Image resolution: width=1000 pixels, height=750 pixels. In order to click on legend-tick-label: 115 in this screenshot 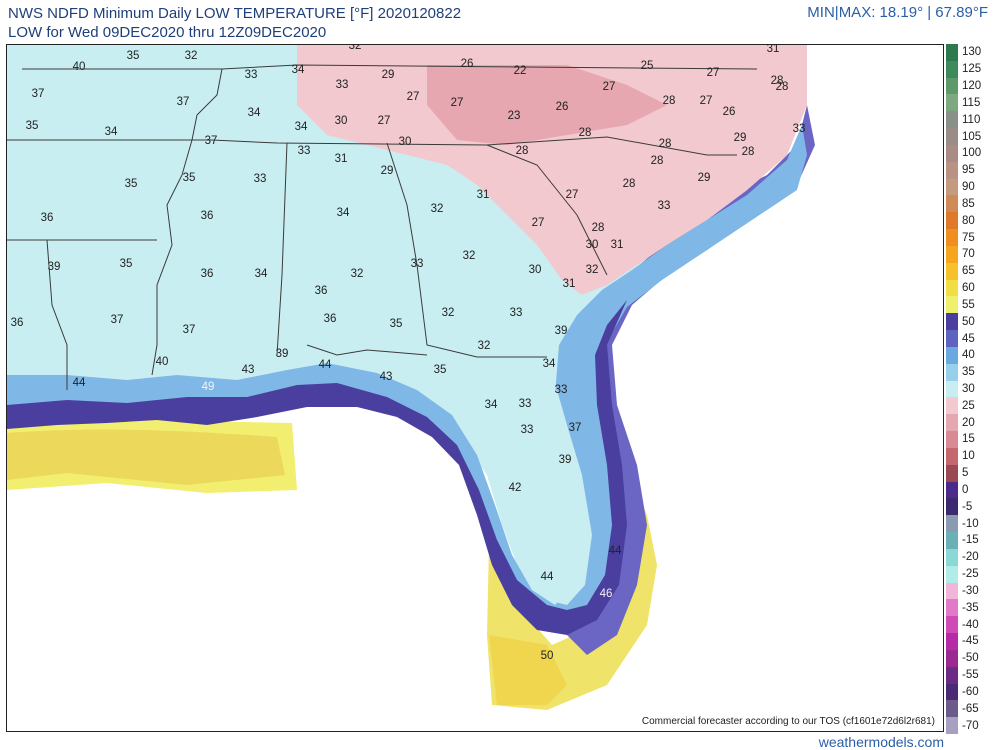, I will do `click(971, 102)`.